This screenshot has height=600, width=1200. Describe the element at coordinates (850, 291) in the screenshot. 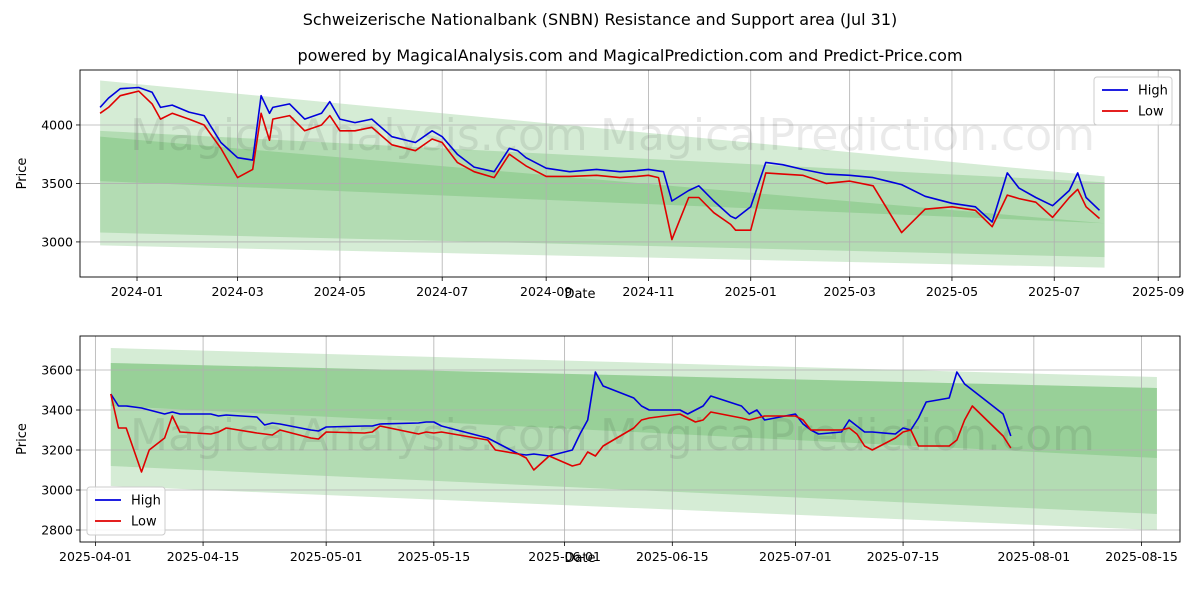

I see `x-tick-label: 2025-03` at that location.